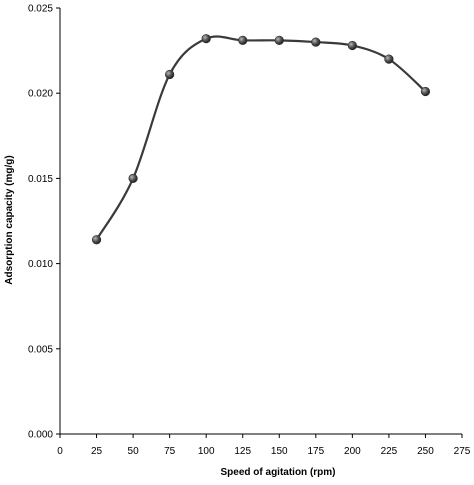 The width and height of the screenshot is (474, 485). Describe the element at coordinates (278, 472) in the screenshot. I see `x-axis-label: Speed of agitation (rpm)` at that location.